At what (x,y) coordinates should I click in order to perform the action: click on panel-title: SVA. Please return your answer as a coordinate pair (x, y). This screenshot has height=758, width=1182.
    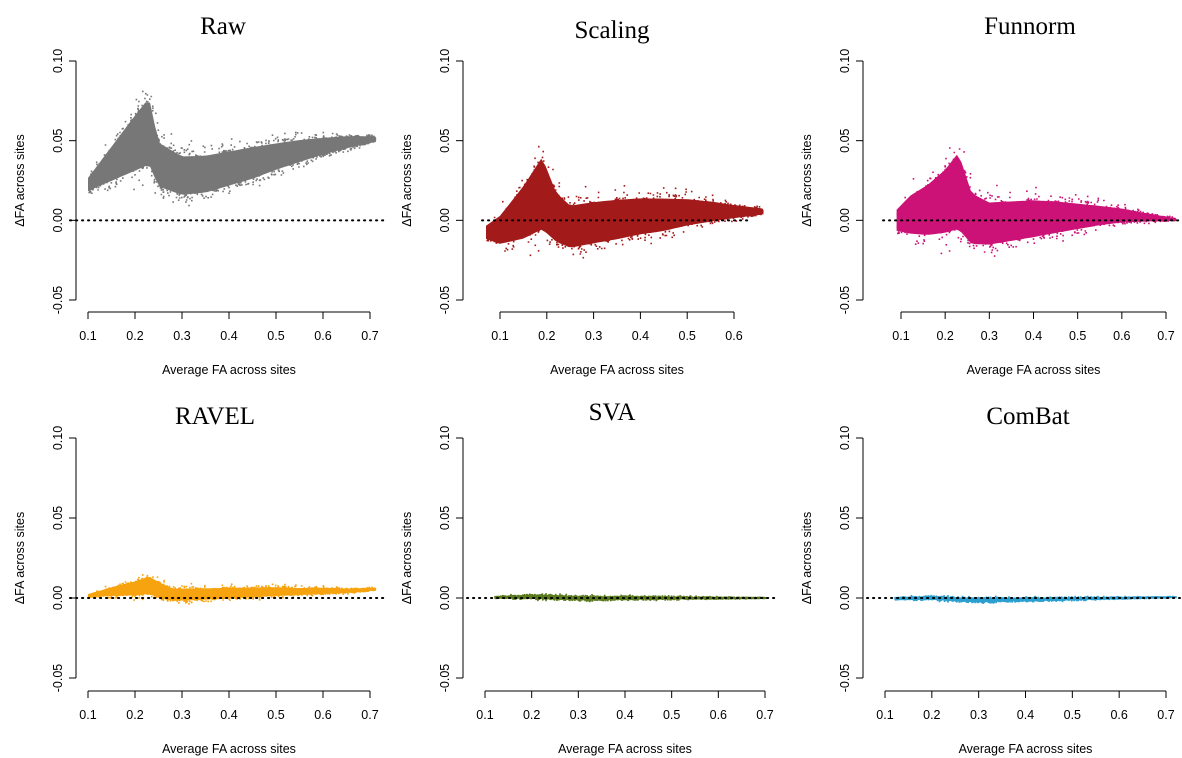
    Looking at the image, I should click on (612, 412).